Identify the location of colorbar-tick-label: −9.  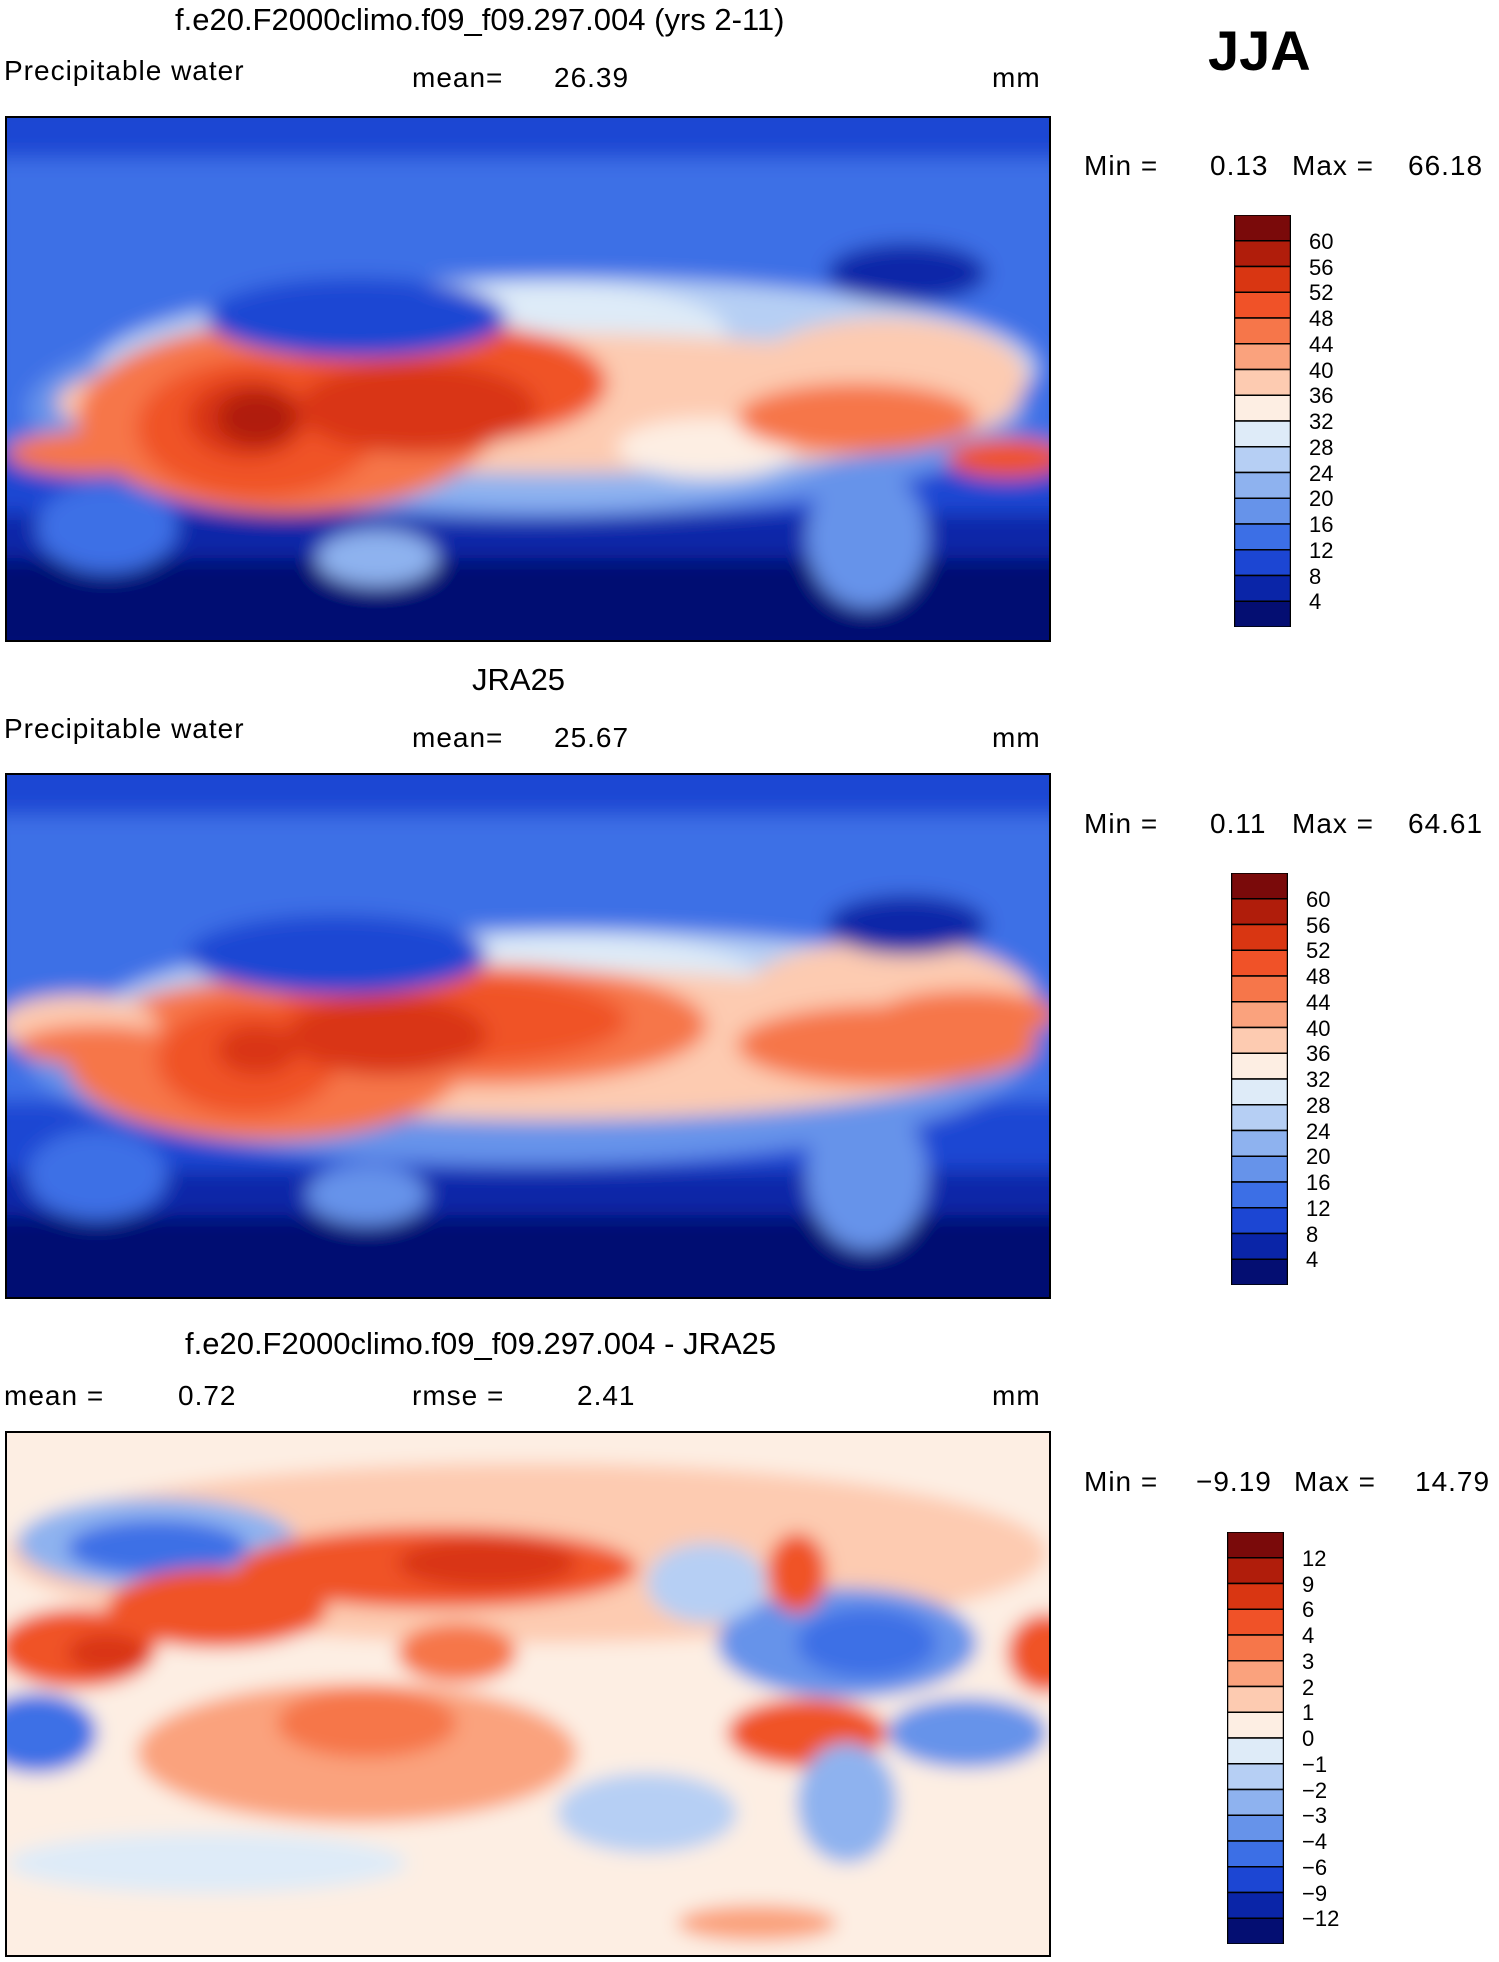
(1315, 1893).